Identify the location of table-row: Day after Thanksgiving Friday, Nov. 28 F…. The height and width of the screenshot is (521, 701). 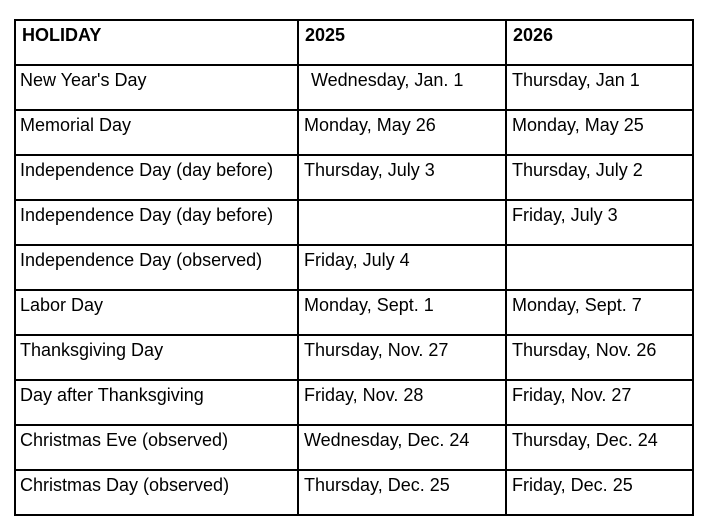
(354, 402).